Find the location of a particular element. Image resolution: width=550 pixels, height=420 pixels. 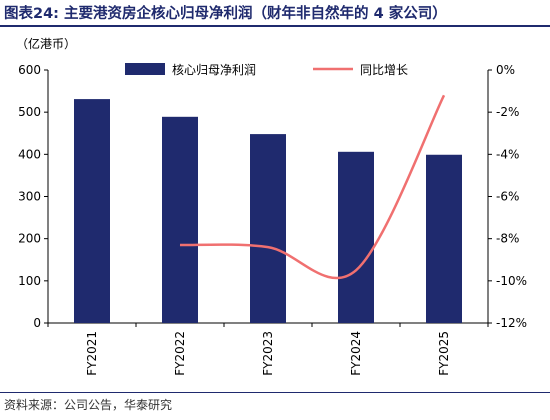

x-tick-label: FY2021 is located at coordinates (92, 353).